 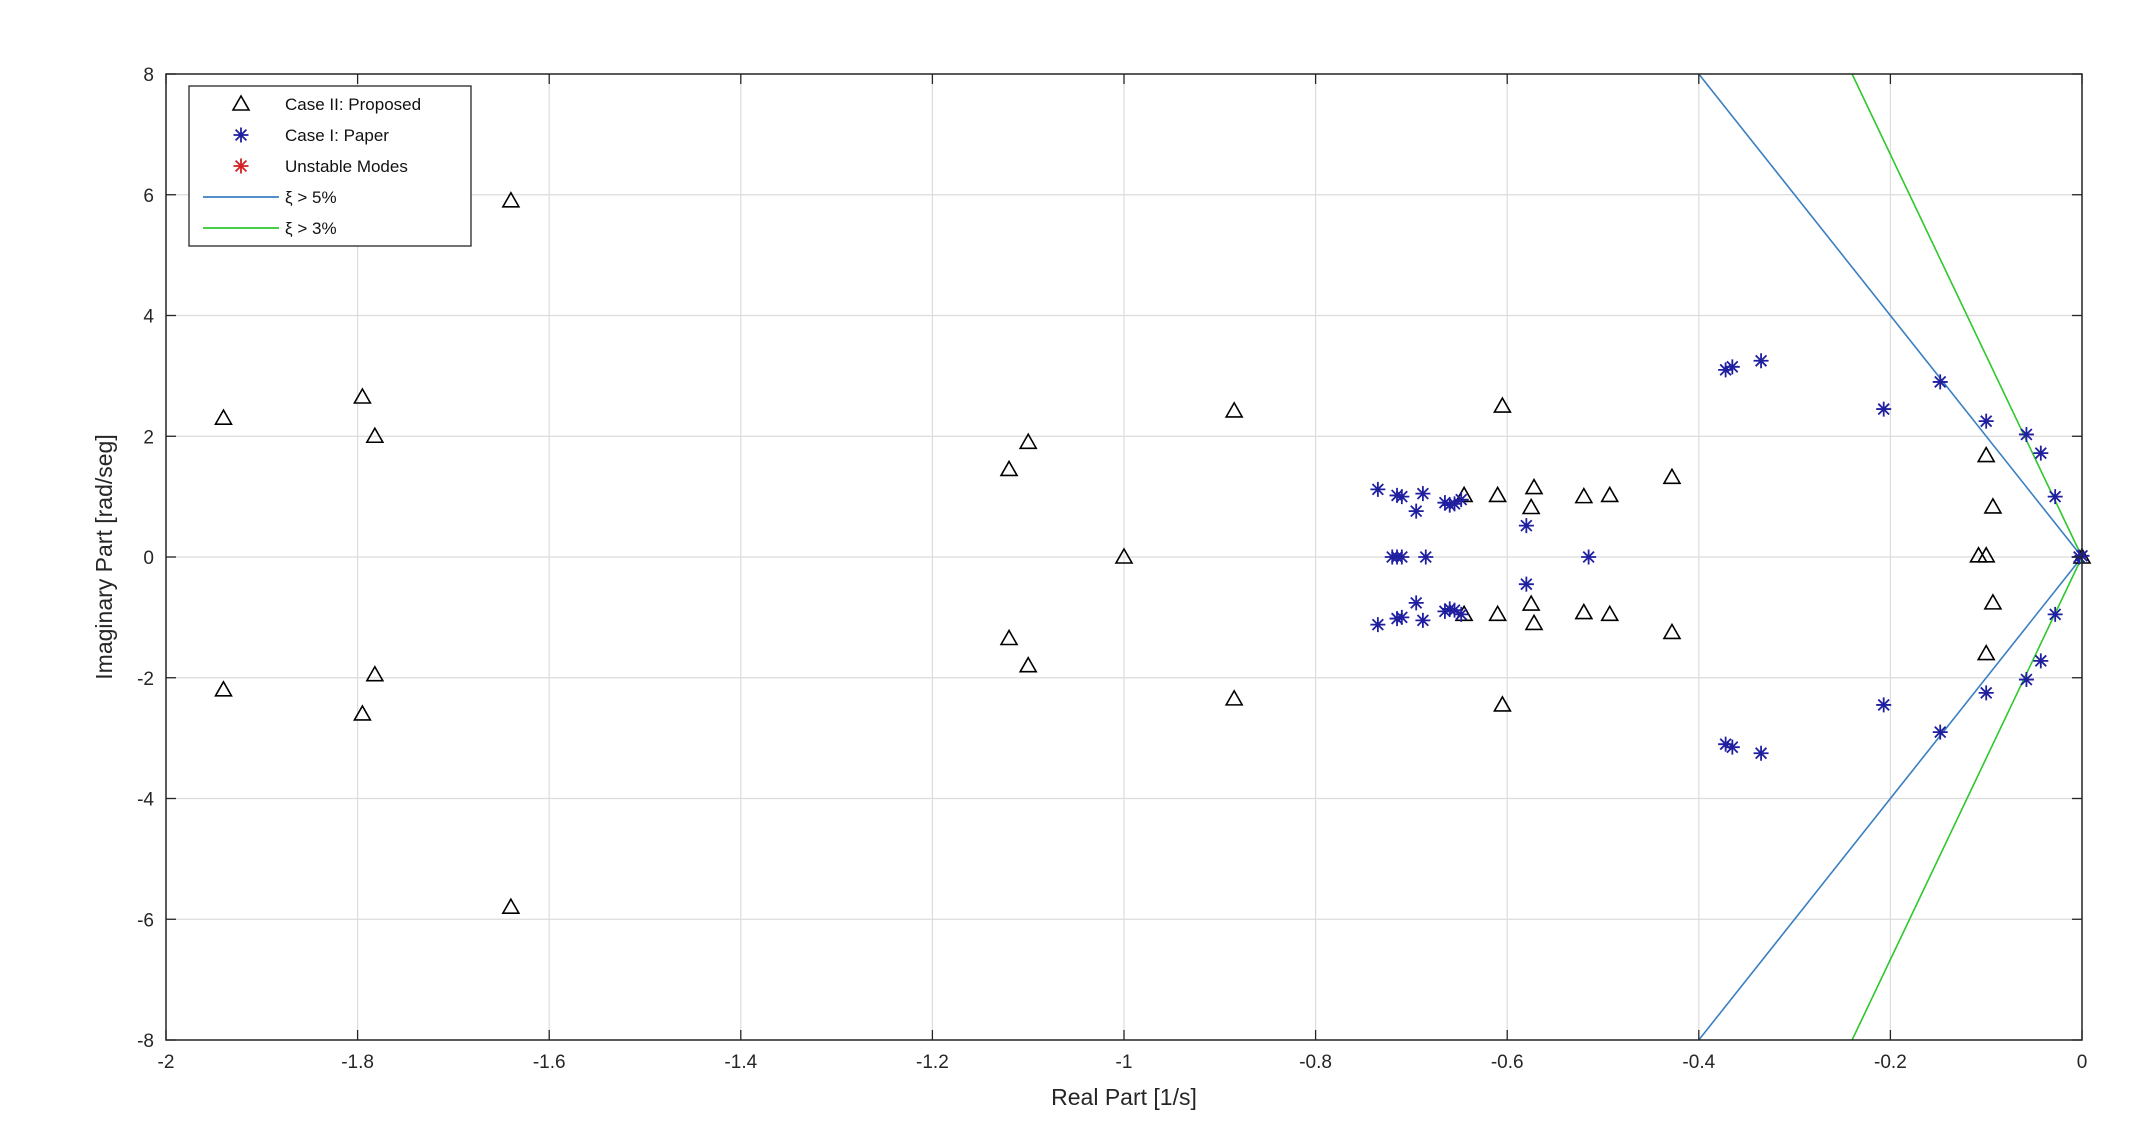 I want to click on y-tick-label: -8, so click(x=145, y=1041).